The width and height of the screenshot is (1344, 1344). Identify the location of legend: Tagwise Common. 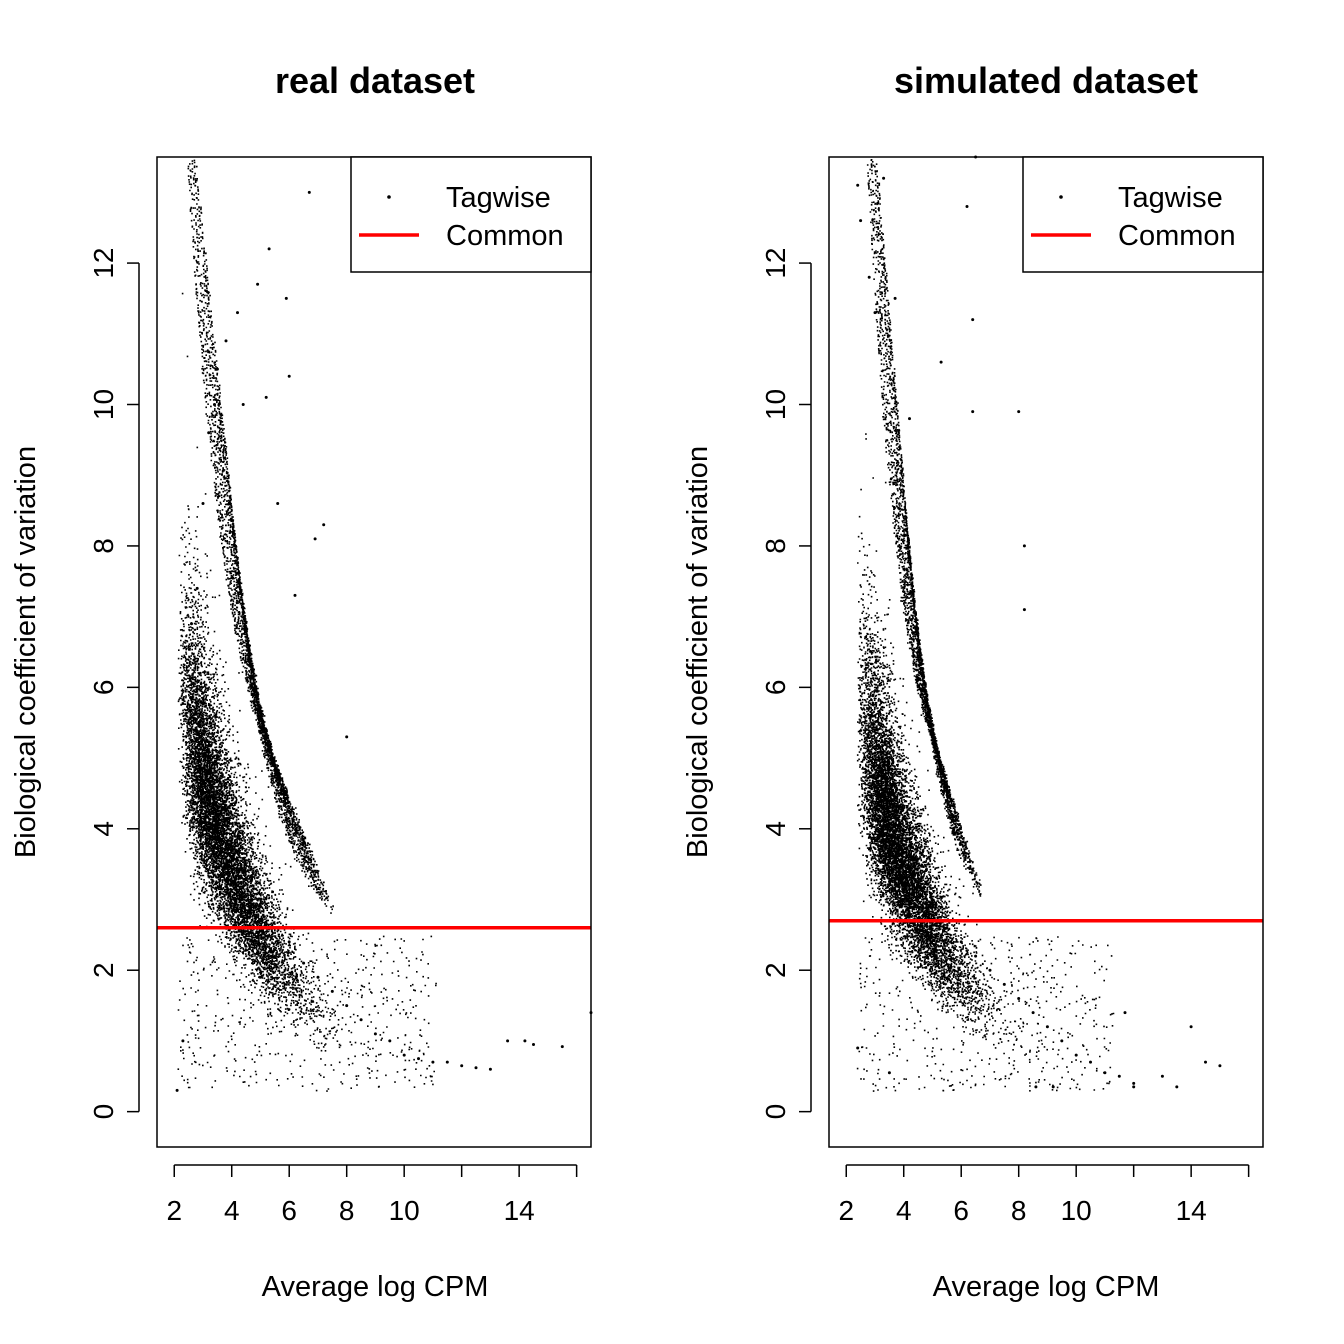
(471, 214).